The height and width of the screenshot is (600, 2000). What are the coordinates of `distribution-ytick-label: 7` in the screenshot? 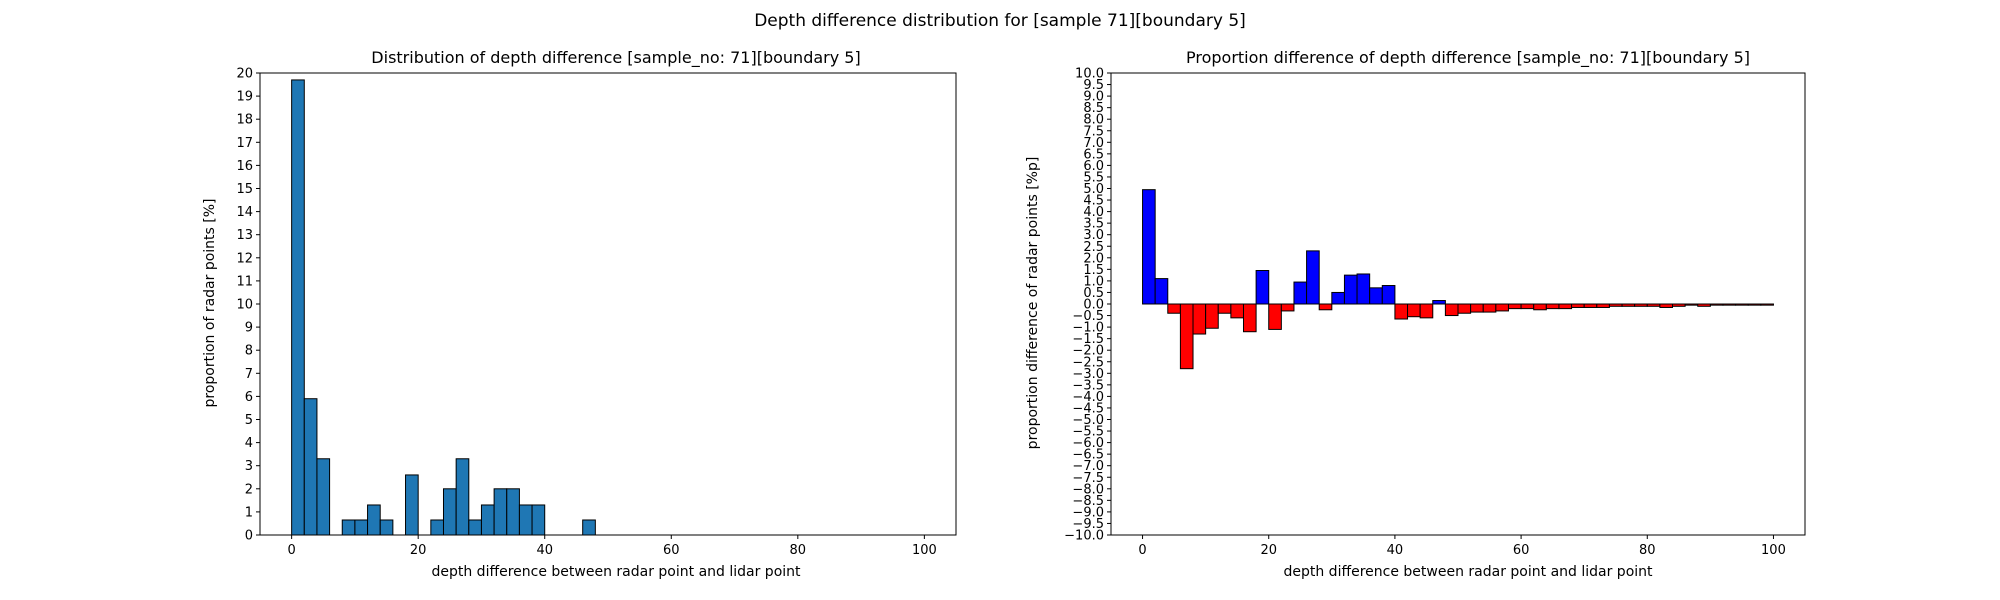 It's located at (249, 374).